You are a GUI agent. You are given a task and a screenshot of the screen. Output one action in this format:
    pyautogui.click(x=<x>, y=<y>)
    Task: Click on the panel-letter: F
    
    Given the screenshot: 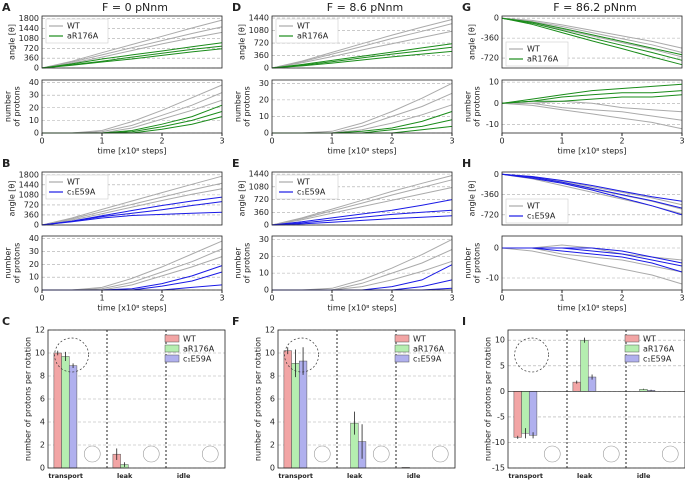 What is the action you would take?
    pyautogui.click(x=236, y=321)
    